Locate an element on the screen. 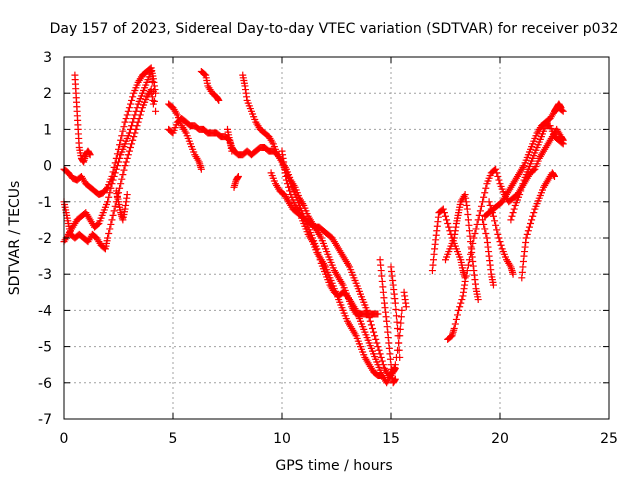 This screenshot has height=480, width=640. y-tick-label: -2 is located at coordinates (45, 239).